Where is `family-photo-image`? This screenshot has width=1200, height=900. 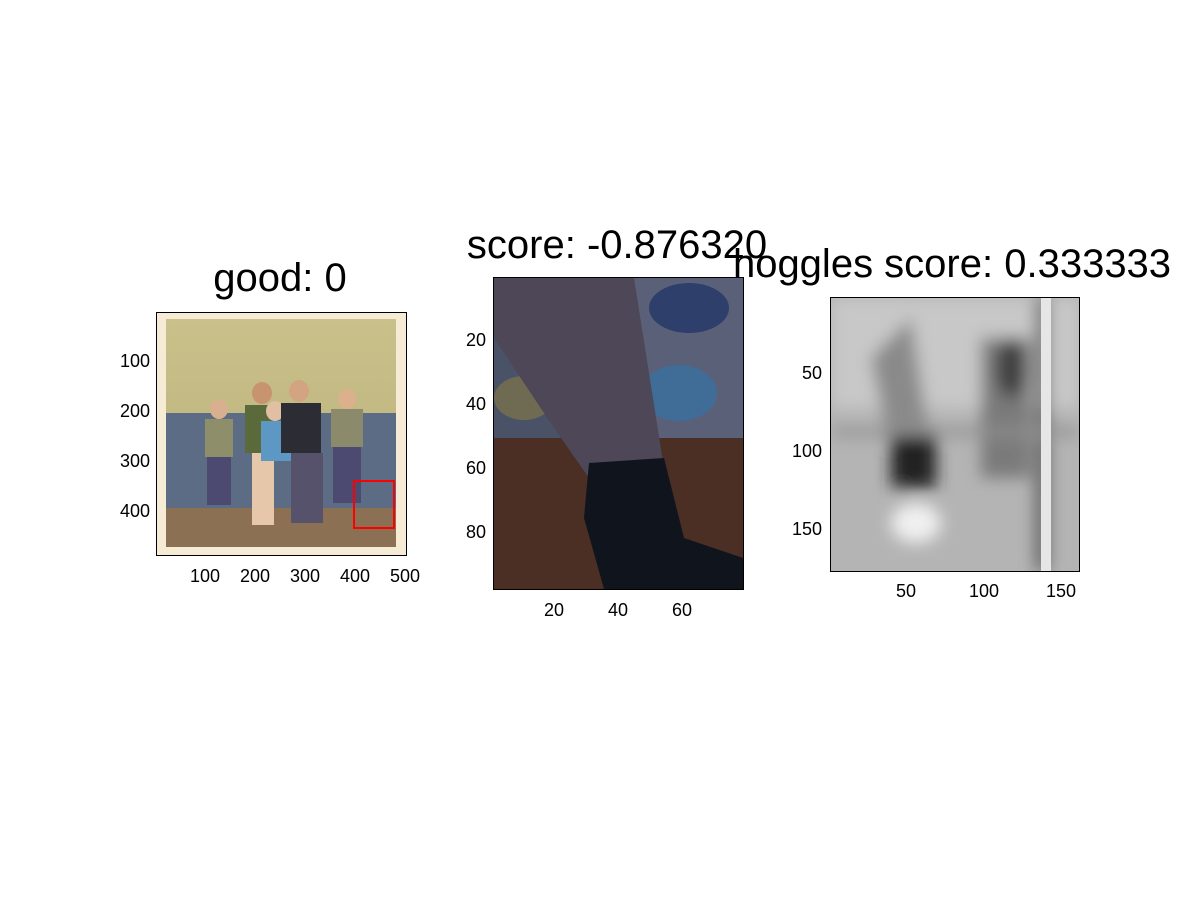
family-photo-image is located at coordinates (281, 434).